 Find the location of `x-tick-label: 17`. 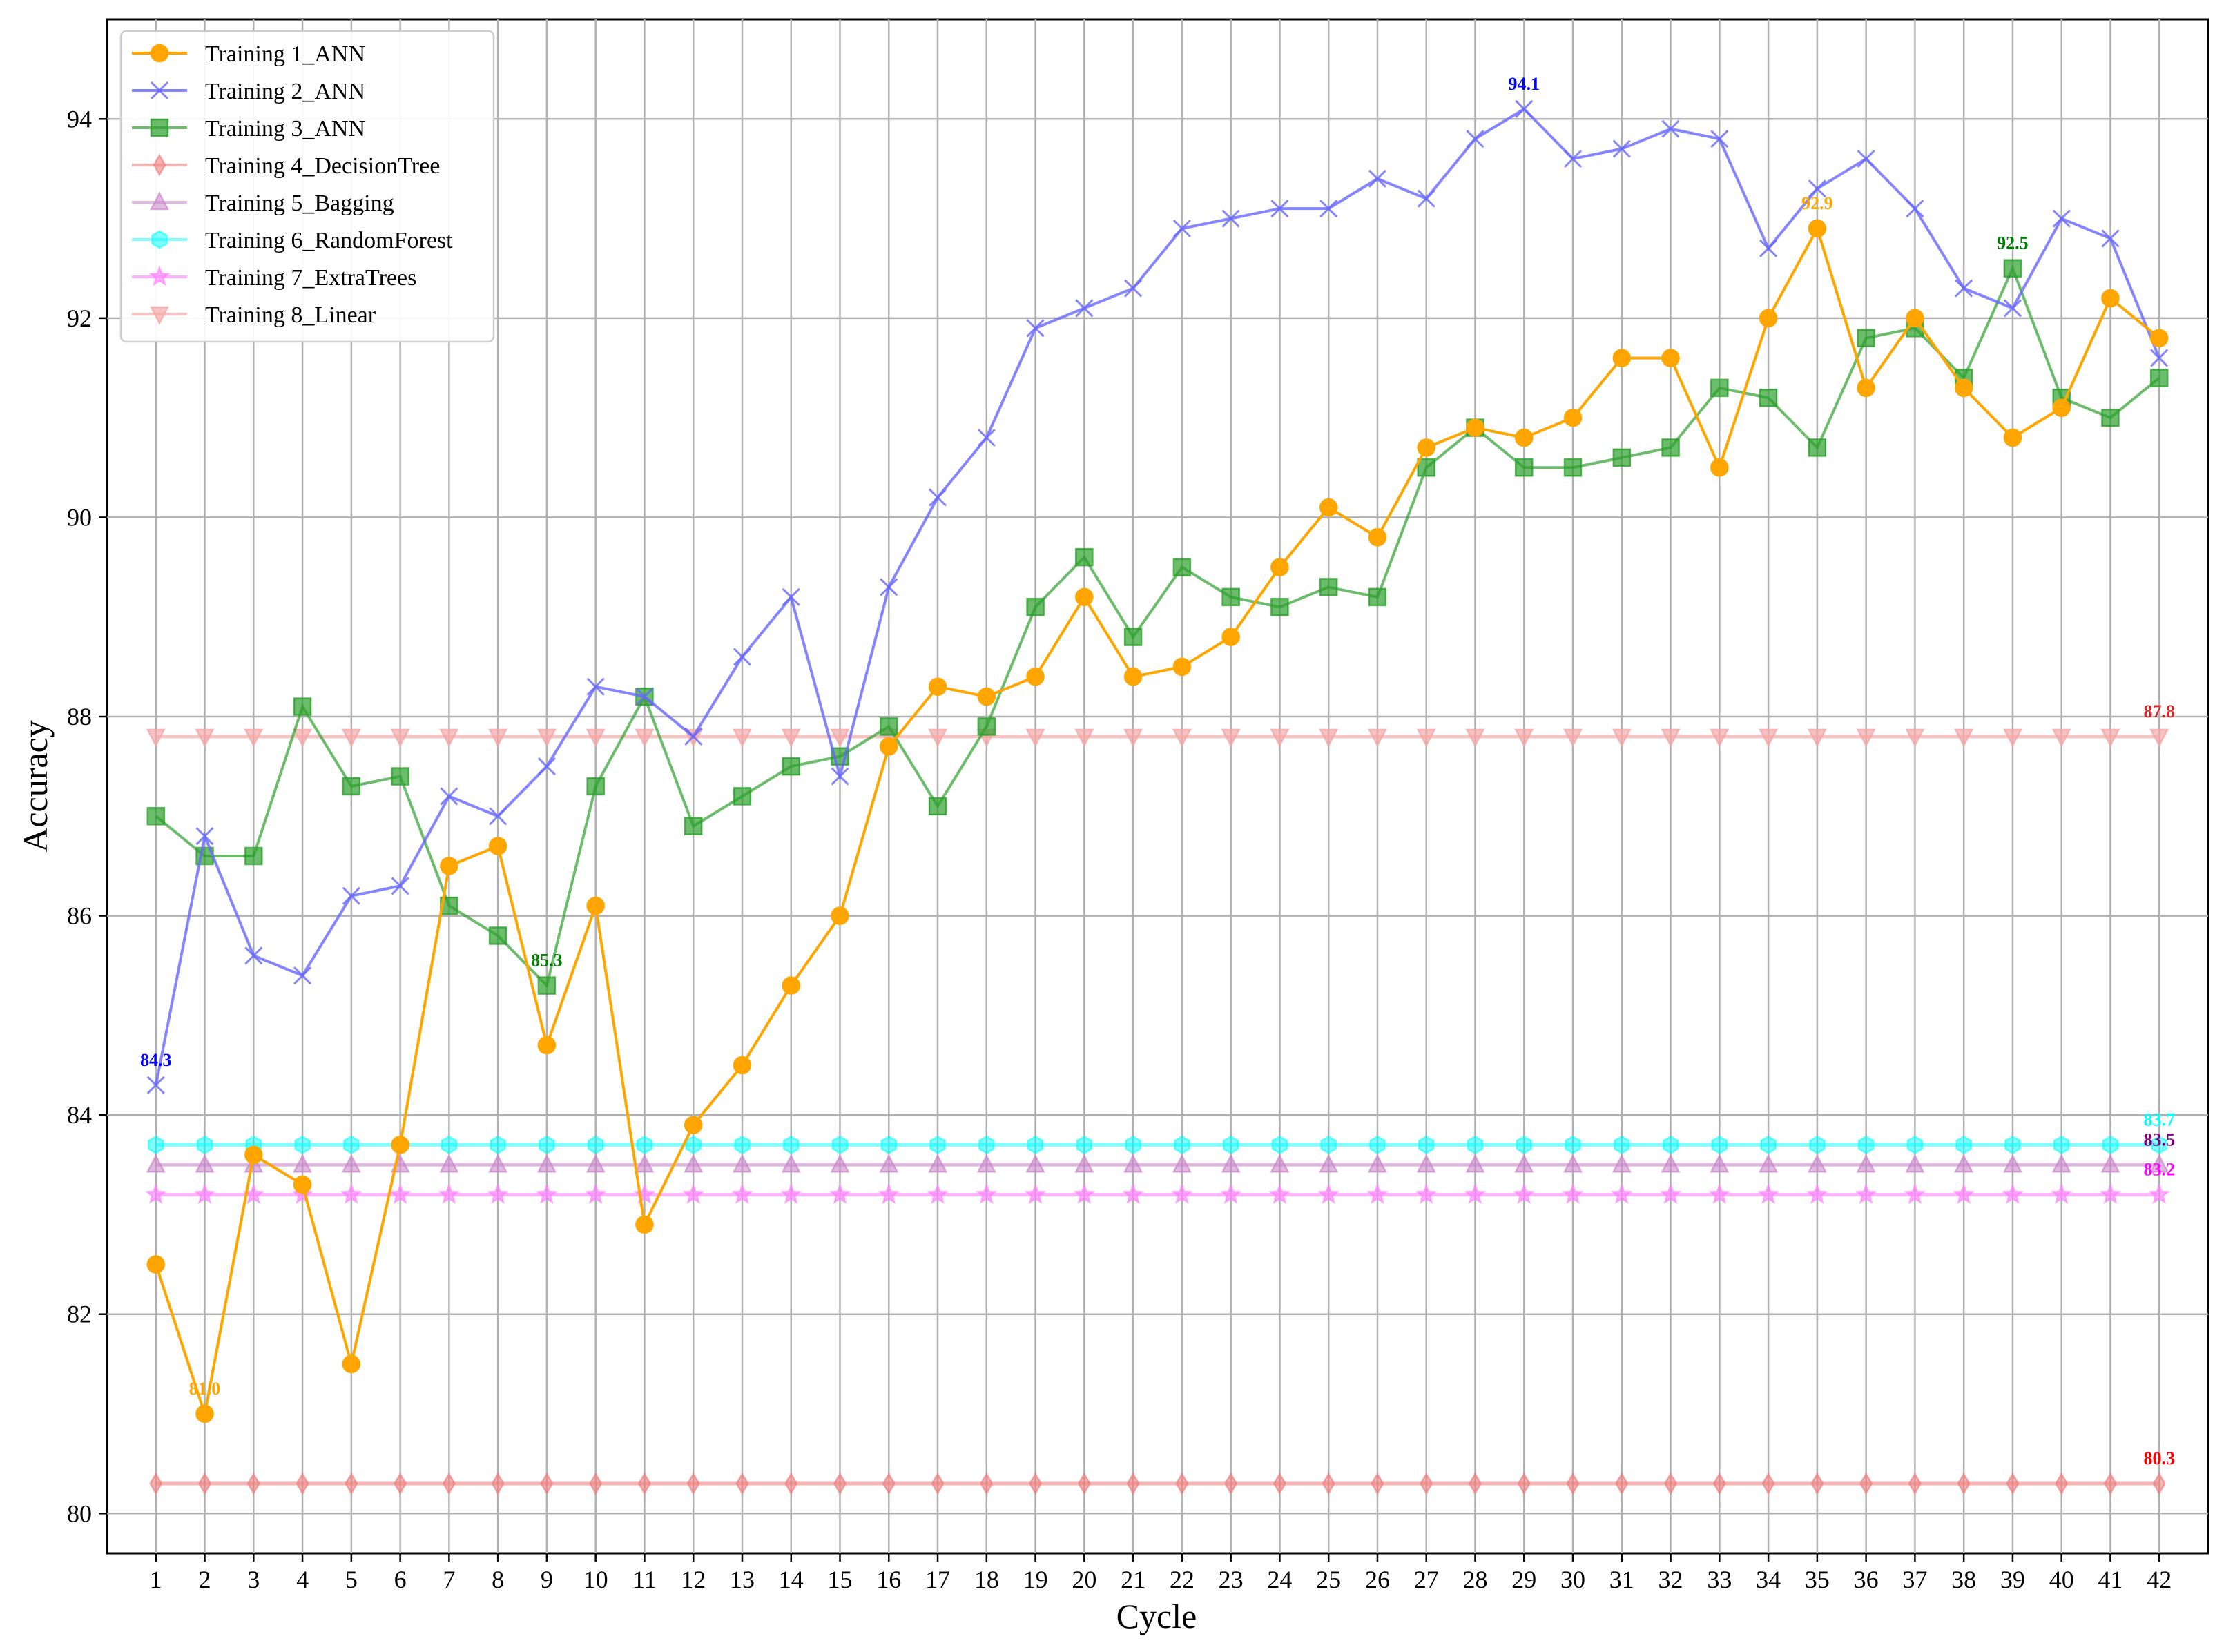

x-tick-label: 17 is located at coordinates (937, 1580).